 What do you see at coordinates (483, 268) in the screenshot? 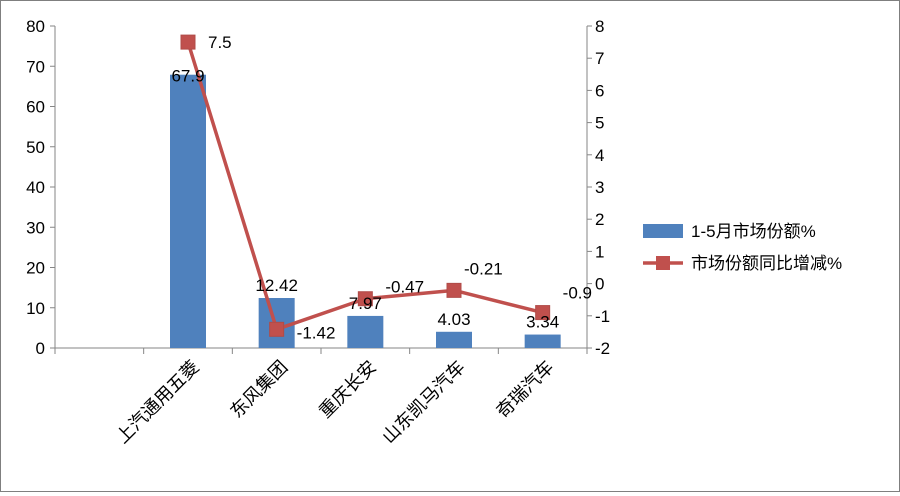
I see `line-value-label: -0.21` at bounding box center [483, 268].